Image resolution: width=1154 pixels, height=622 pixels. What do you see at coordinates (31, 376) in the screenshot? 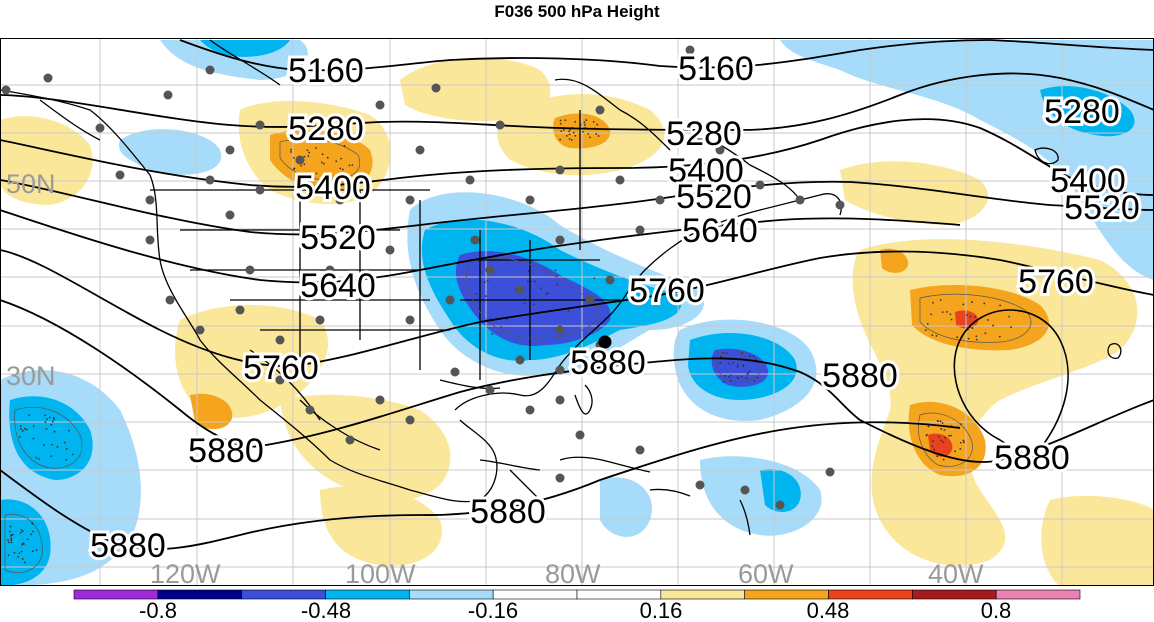
I see `lat-label-30n: 30N` at bounding box center [31, 376].